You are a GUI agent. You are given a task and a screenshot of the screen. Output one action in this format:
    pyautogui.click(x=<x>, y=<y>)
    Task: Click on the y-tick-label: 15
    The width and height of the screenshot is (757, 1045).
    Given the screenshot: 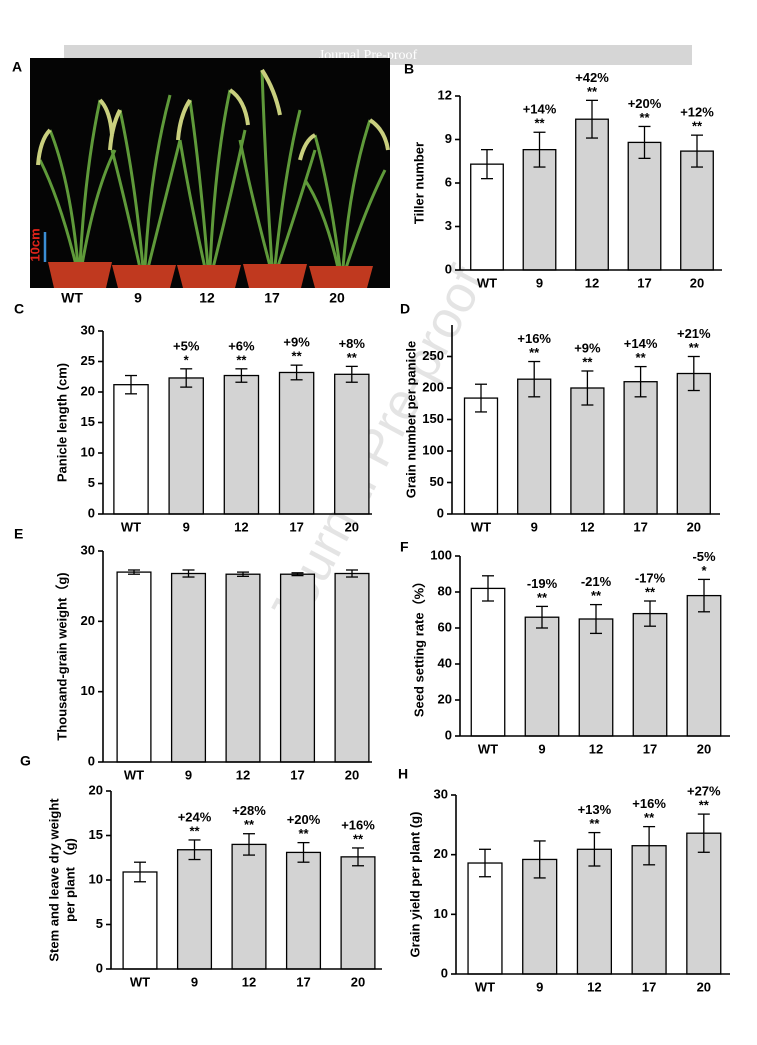 What is the action you would take?
    pyautogui.click(x=88, y=421)
    